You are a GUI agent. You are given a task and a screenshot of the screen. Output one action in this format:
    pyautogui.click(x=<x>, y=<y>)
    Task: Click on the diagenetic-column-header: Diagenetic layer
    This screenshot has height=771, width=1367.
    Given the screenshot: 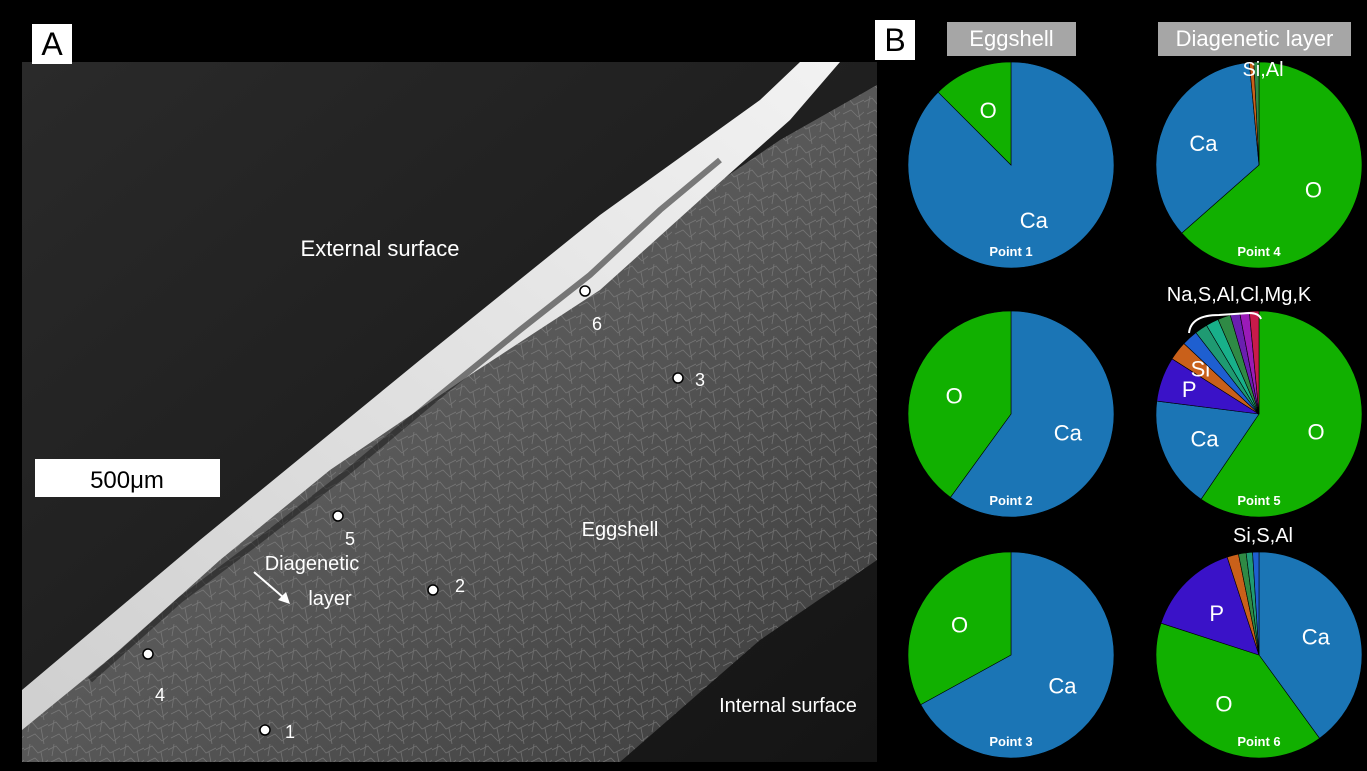 What is the action you would take?
    pyautogui.click(x=1254, y=39)
    